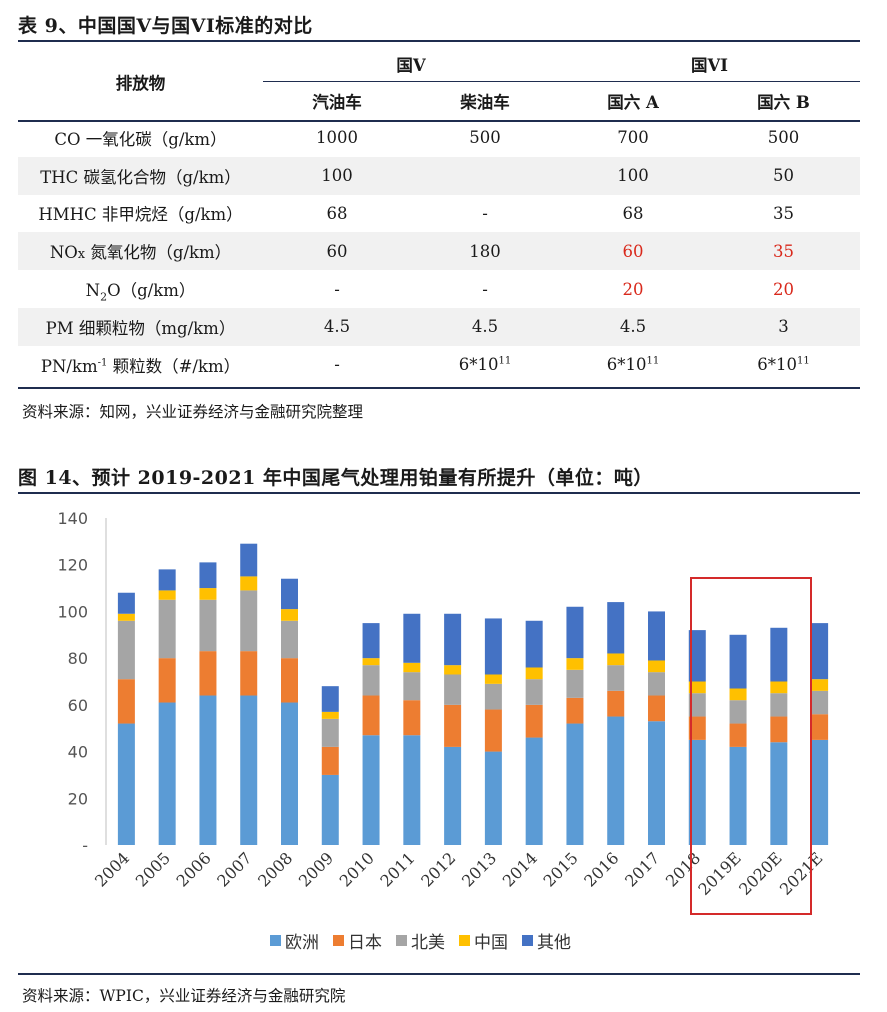  I want to click on cell-gas: 60, so click(337, 251).